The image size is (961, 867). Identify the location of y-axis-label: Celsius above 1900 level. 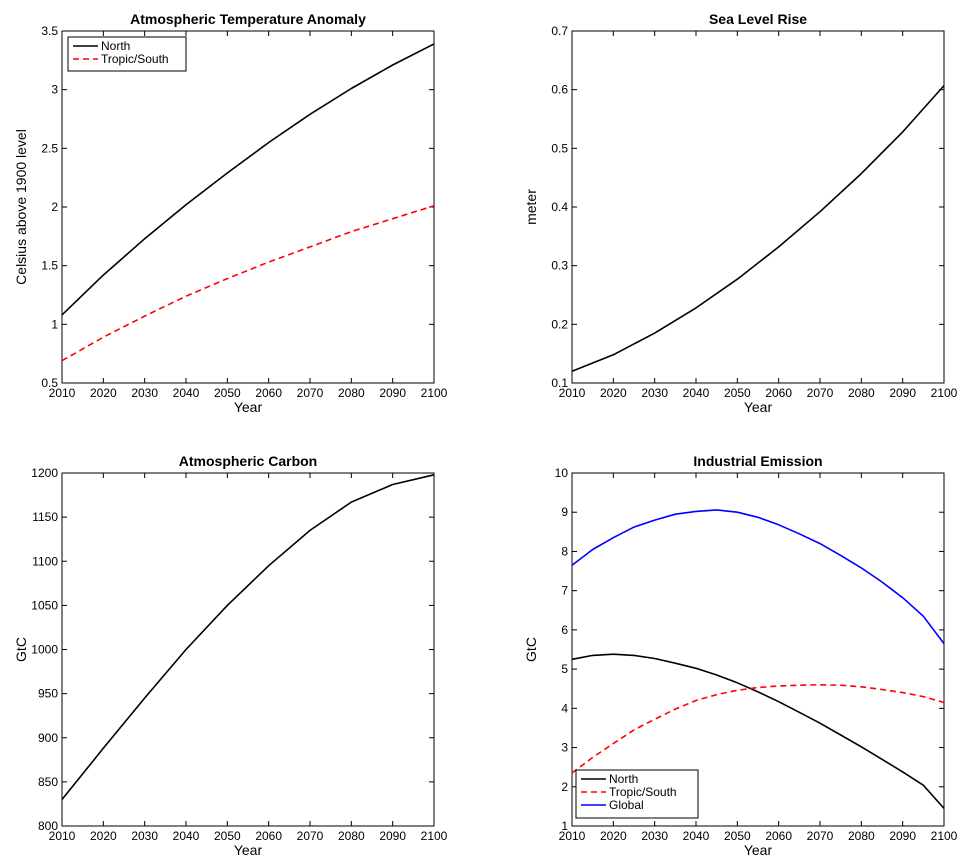
(21, 207).